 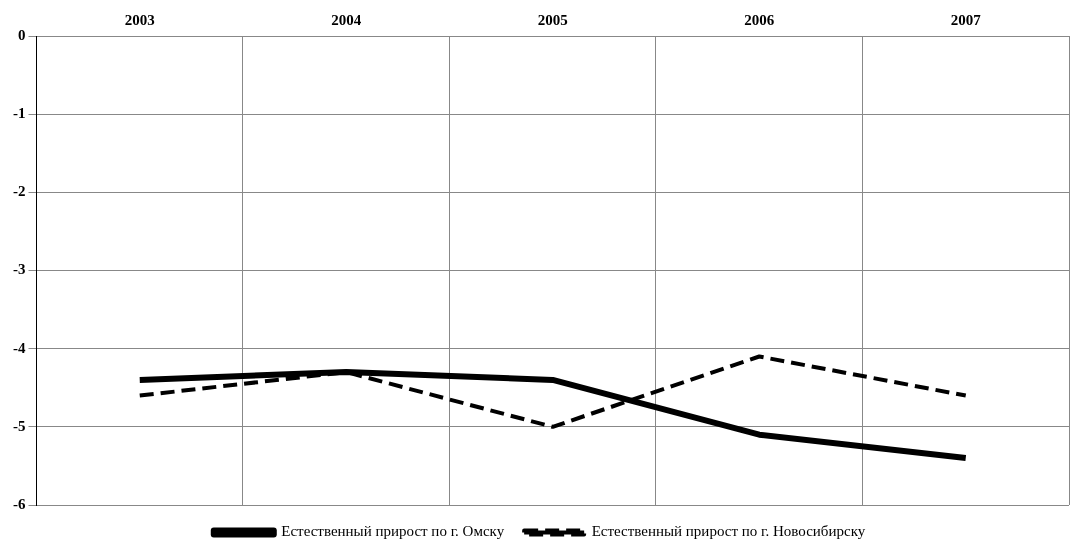 What do you see at coordinates (966, 19) in the screenshot?
I see `x-tick-label: 2007` at bounding box center [966, 19].